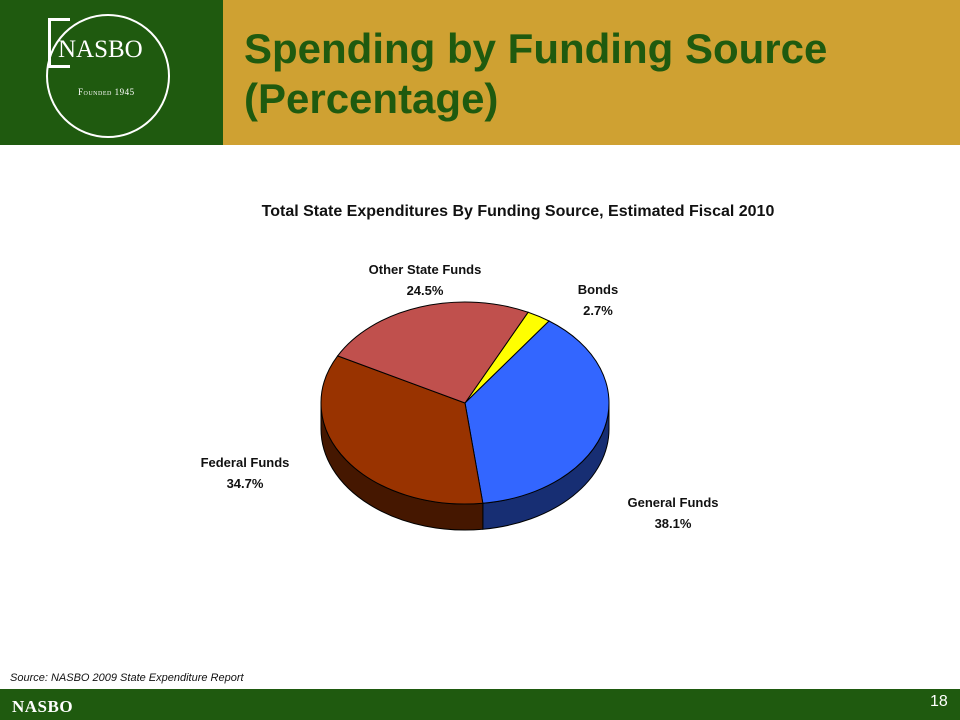  What do you see at coordinates (245, 483) in the screenshot?
I see `slice-value-federal-funds: 34.7%` at bounding box center [245, 483].